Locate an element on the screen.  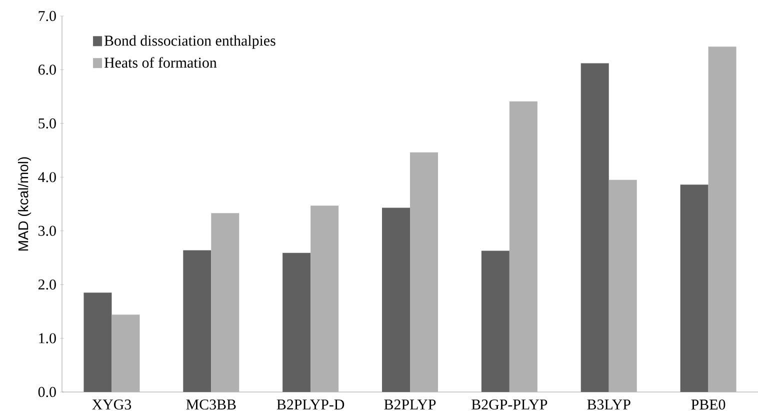
y-tick-label: 3.0 is located at coordinates (47, 231).